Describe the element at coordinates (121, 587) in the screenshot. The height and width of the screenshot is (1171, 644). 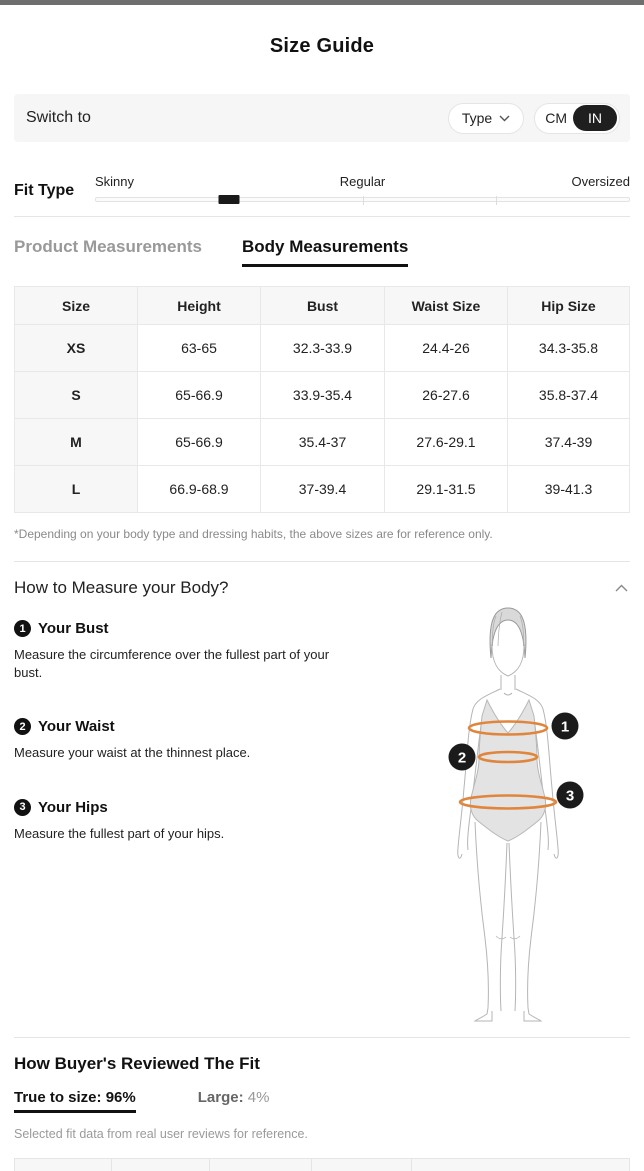
I see `how-to-measure-title: How to Measure your Body?` at that location.